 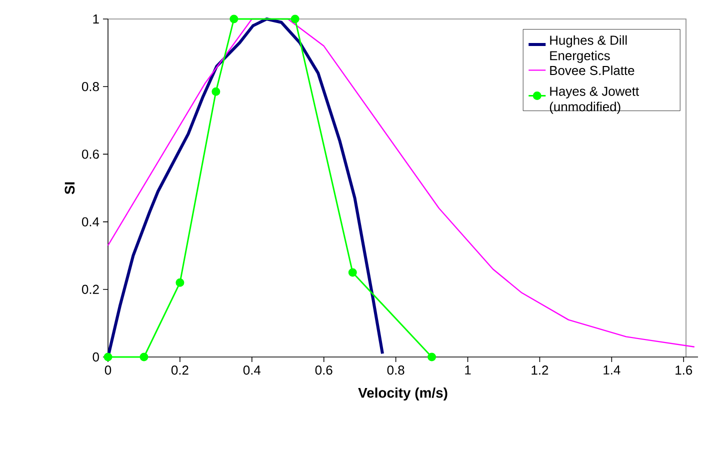 I want to click on x-tick-label: 1.2, so click(x=540, y=370).